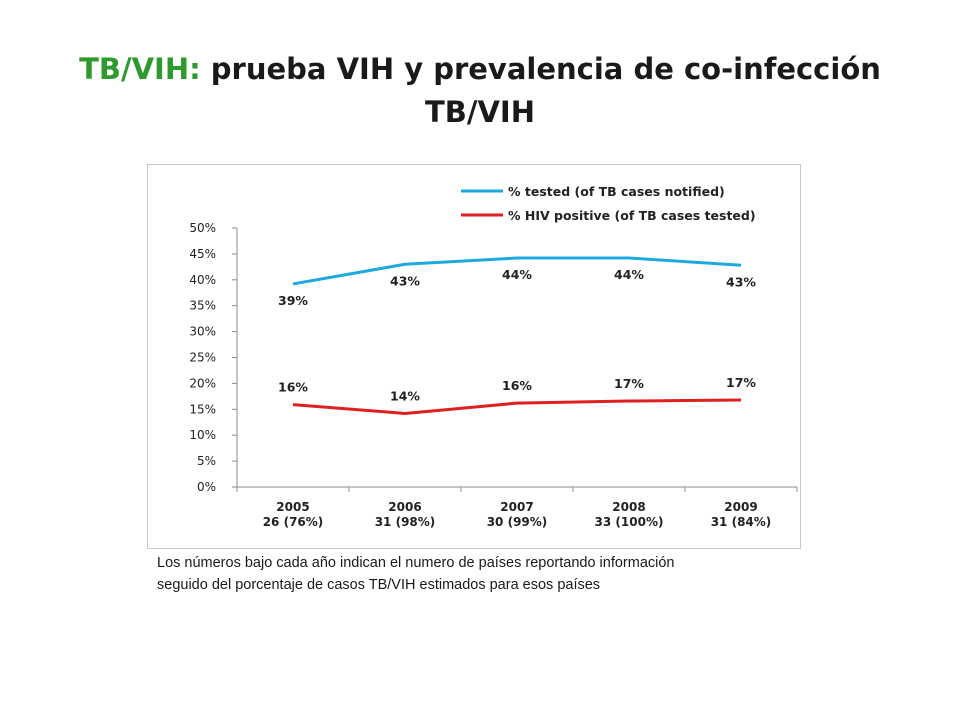  What do you see at coordinates (632, 215) in the screenshot?
I see `legend-label-2: % HIV positive (of TB cases tested)` at bounding box center [632, 215].